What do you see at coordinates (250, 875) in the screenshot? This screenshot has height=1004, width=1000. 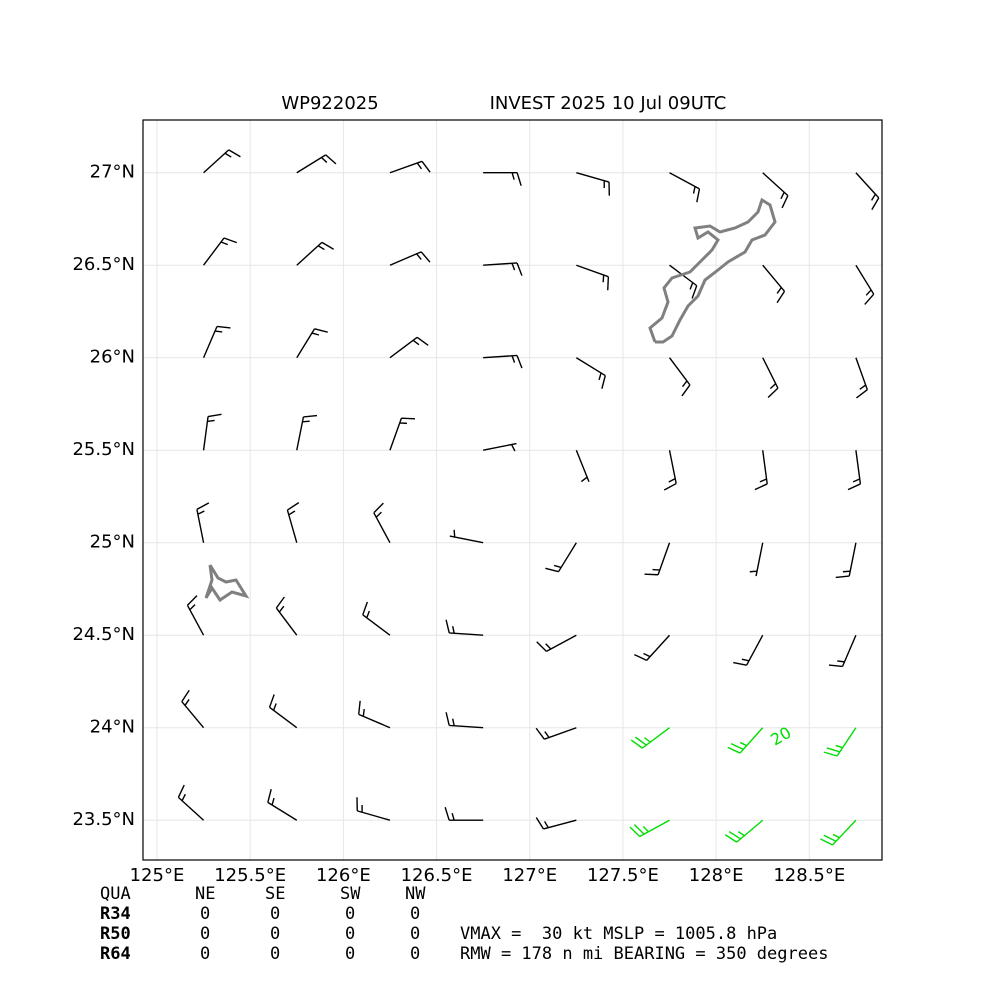 I see `x-tick-label: 125.5°E` at bounding box center [250, 875].